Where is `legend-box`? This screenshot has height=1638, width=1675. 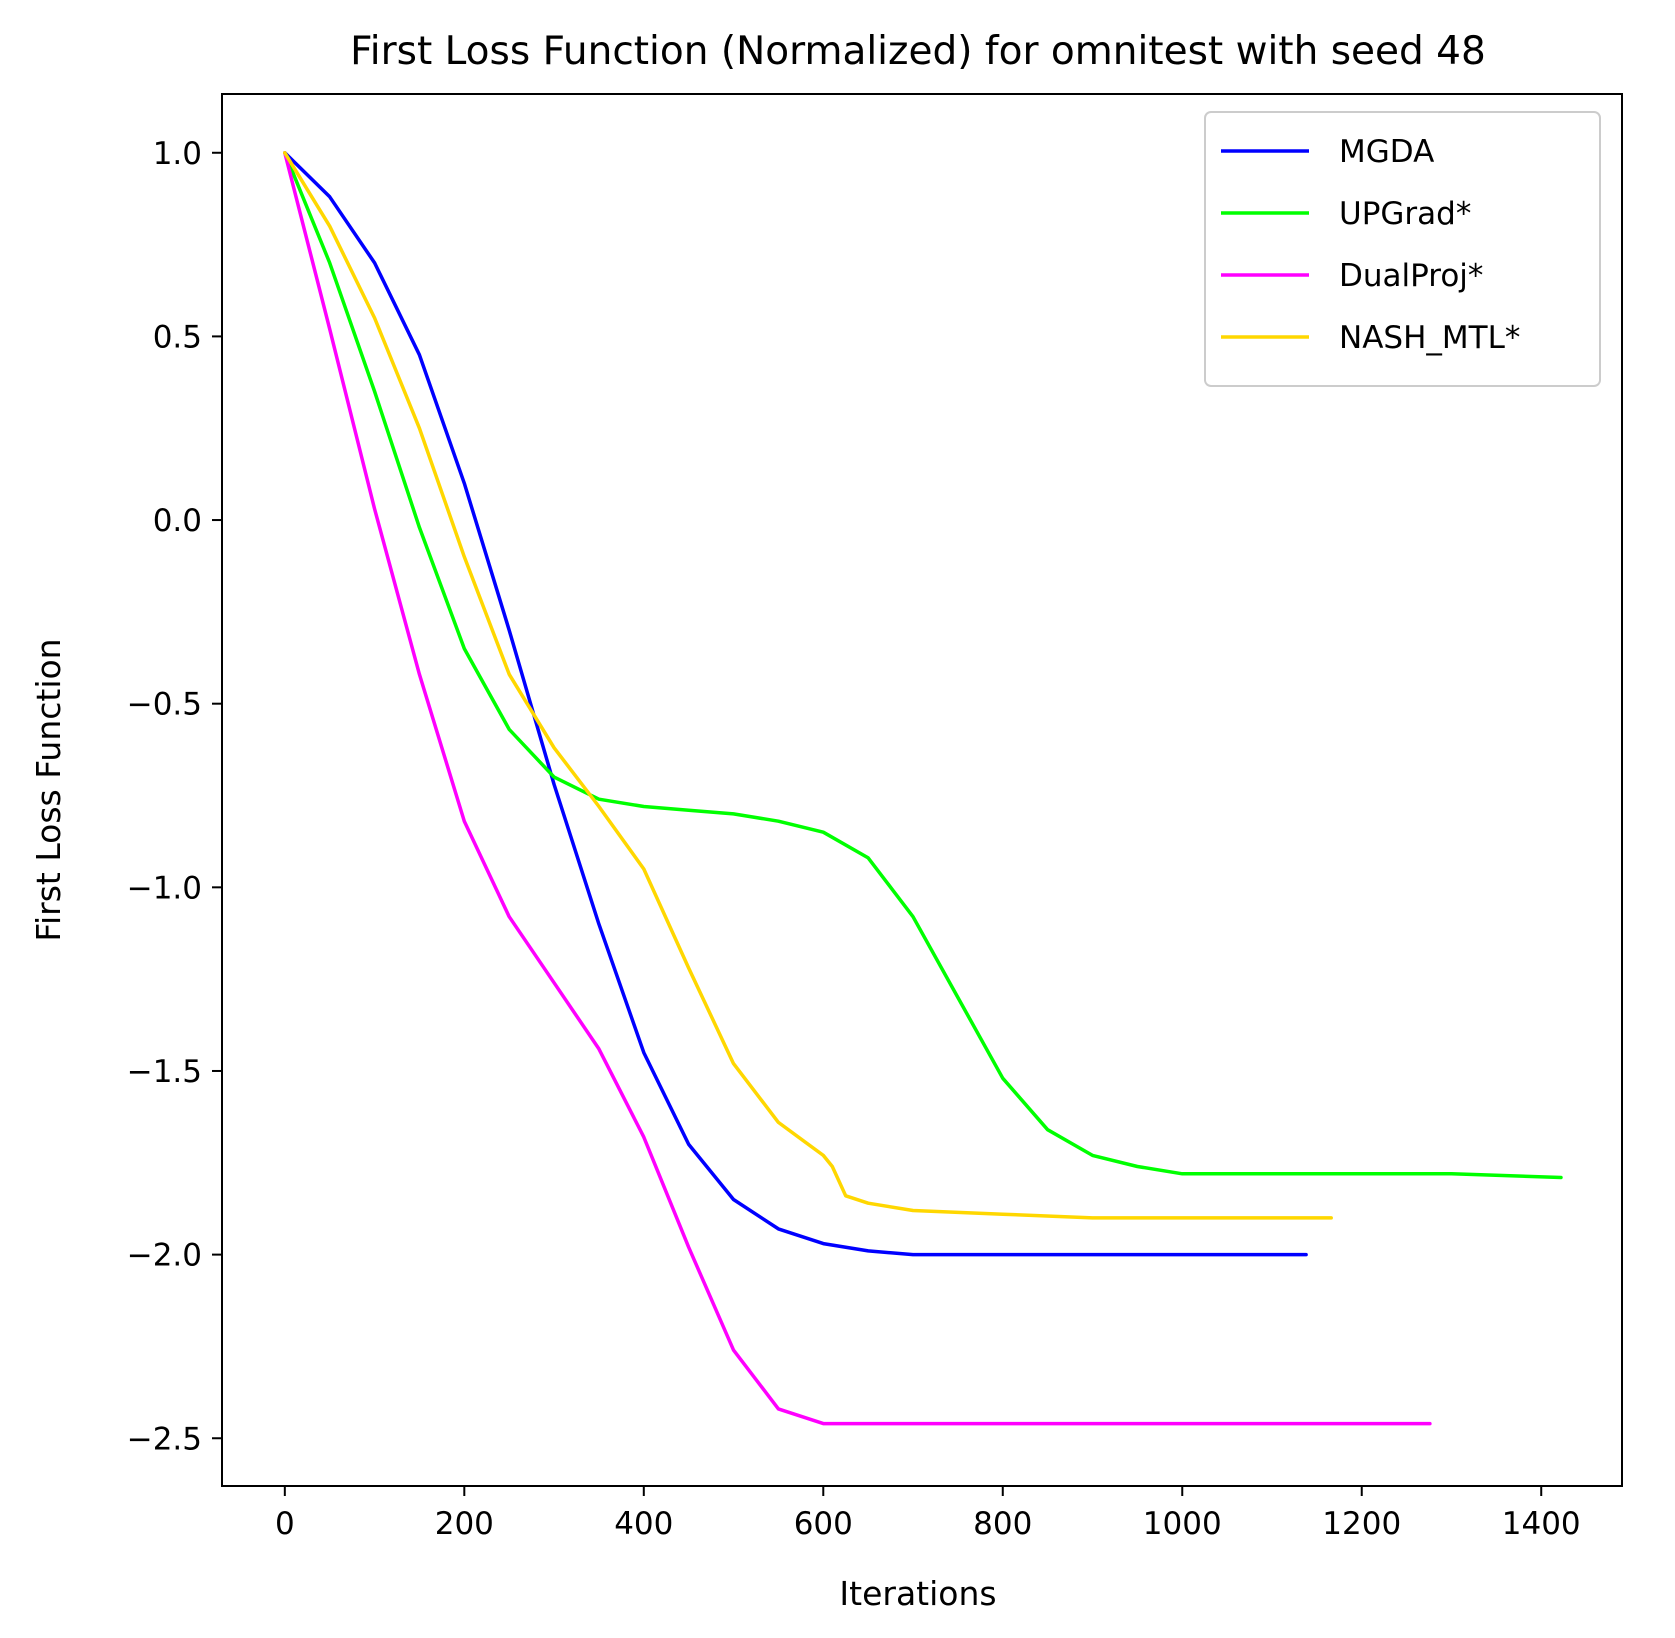
legend-box is located at coordinates (1402, 249).